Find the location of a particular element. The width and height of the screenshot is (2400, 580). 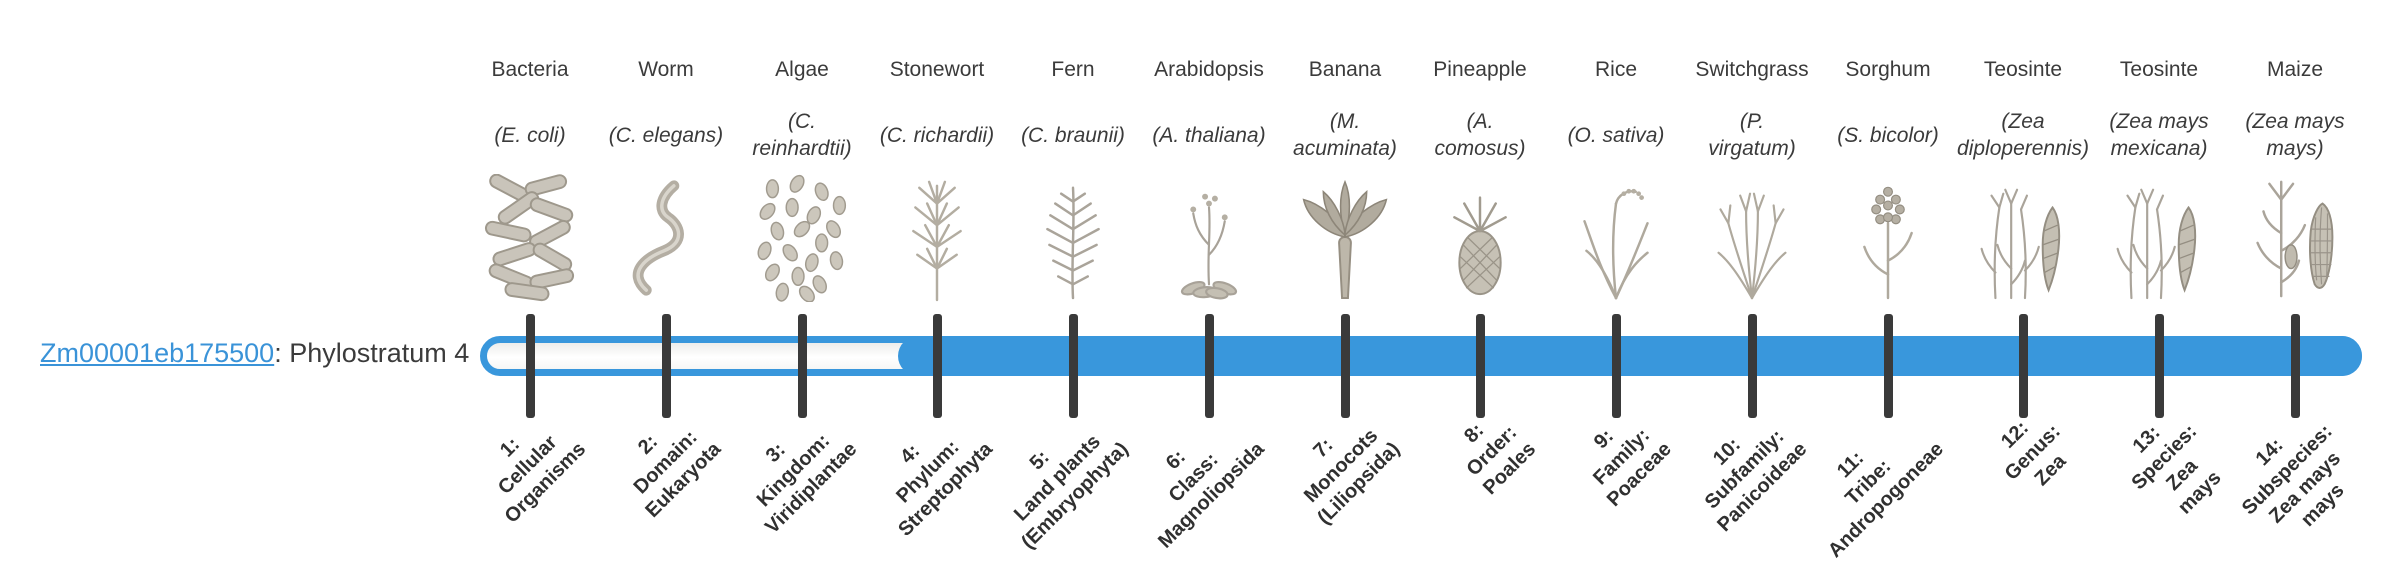

organism-scientific-name-algae-3: (C. reinhardtii) is located at coordinates (802, 135).